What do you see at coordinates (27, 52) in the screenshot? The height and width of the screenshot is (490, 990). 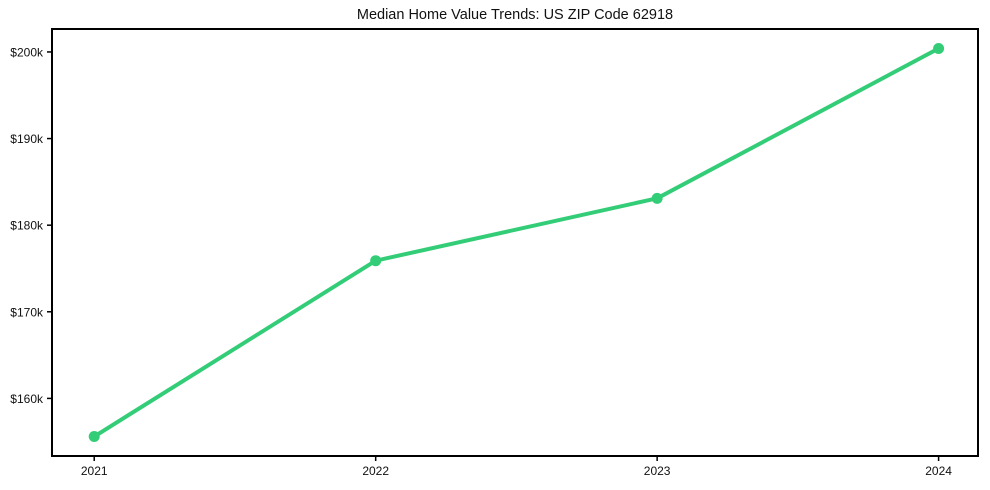 I see `y-axis-tick-label: $200k` at bounding box center [27, 52].